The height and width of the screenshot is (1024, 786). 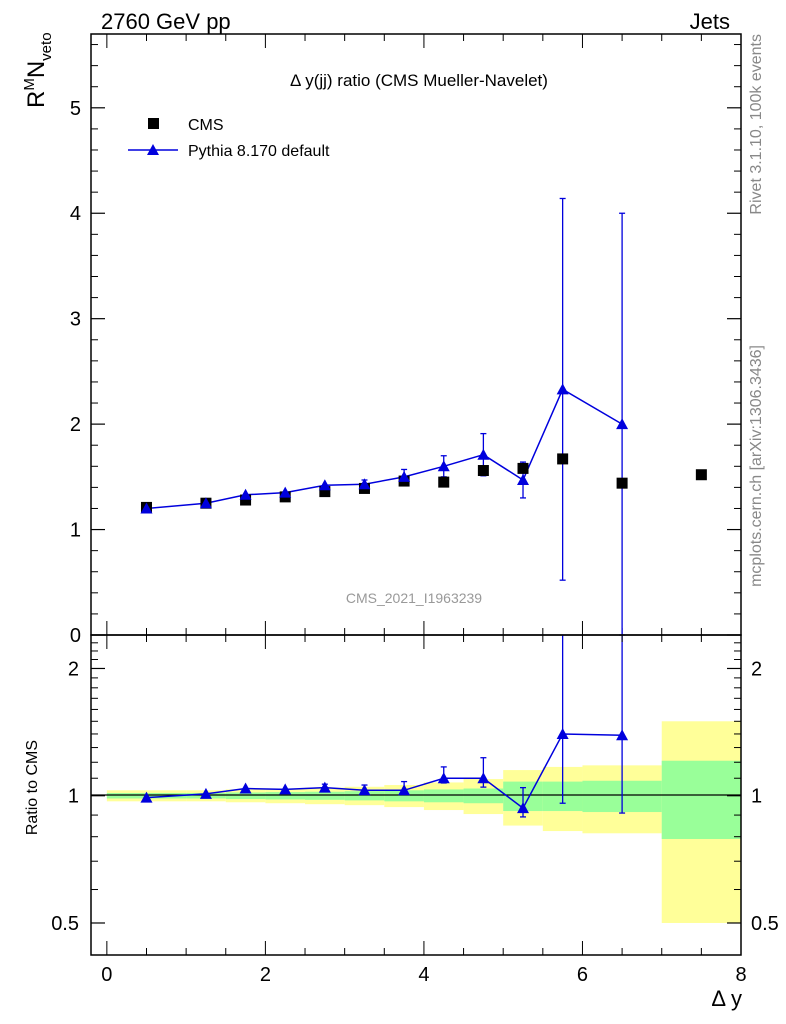 What do you see at coordinates (710, 21) in the screenshot?
I see `header-right: Jets` at bounding box center [710, 21].